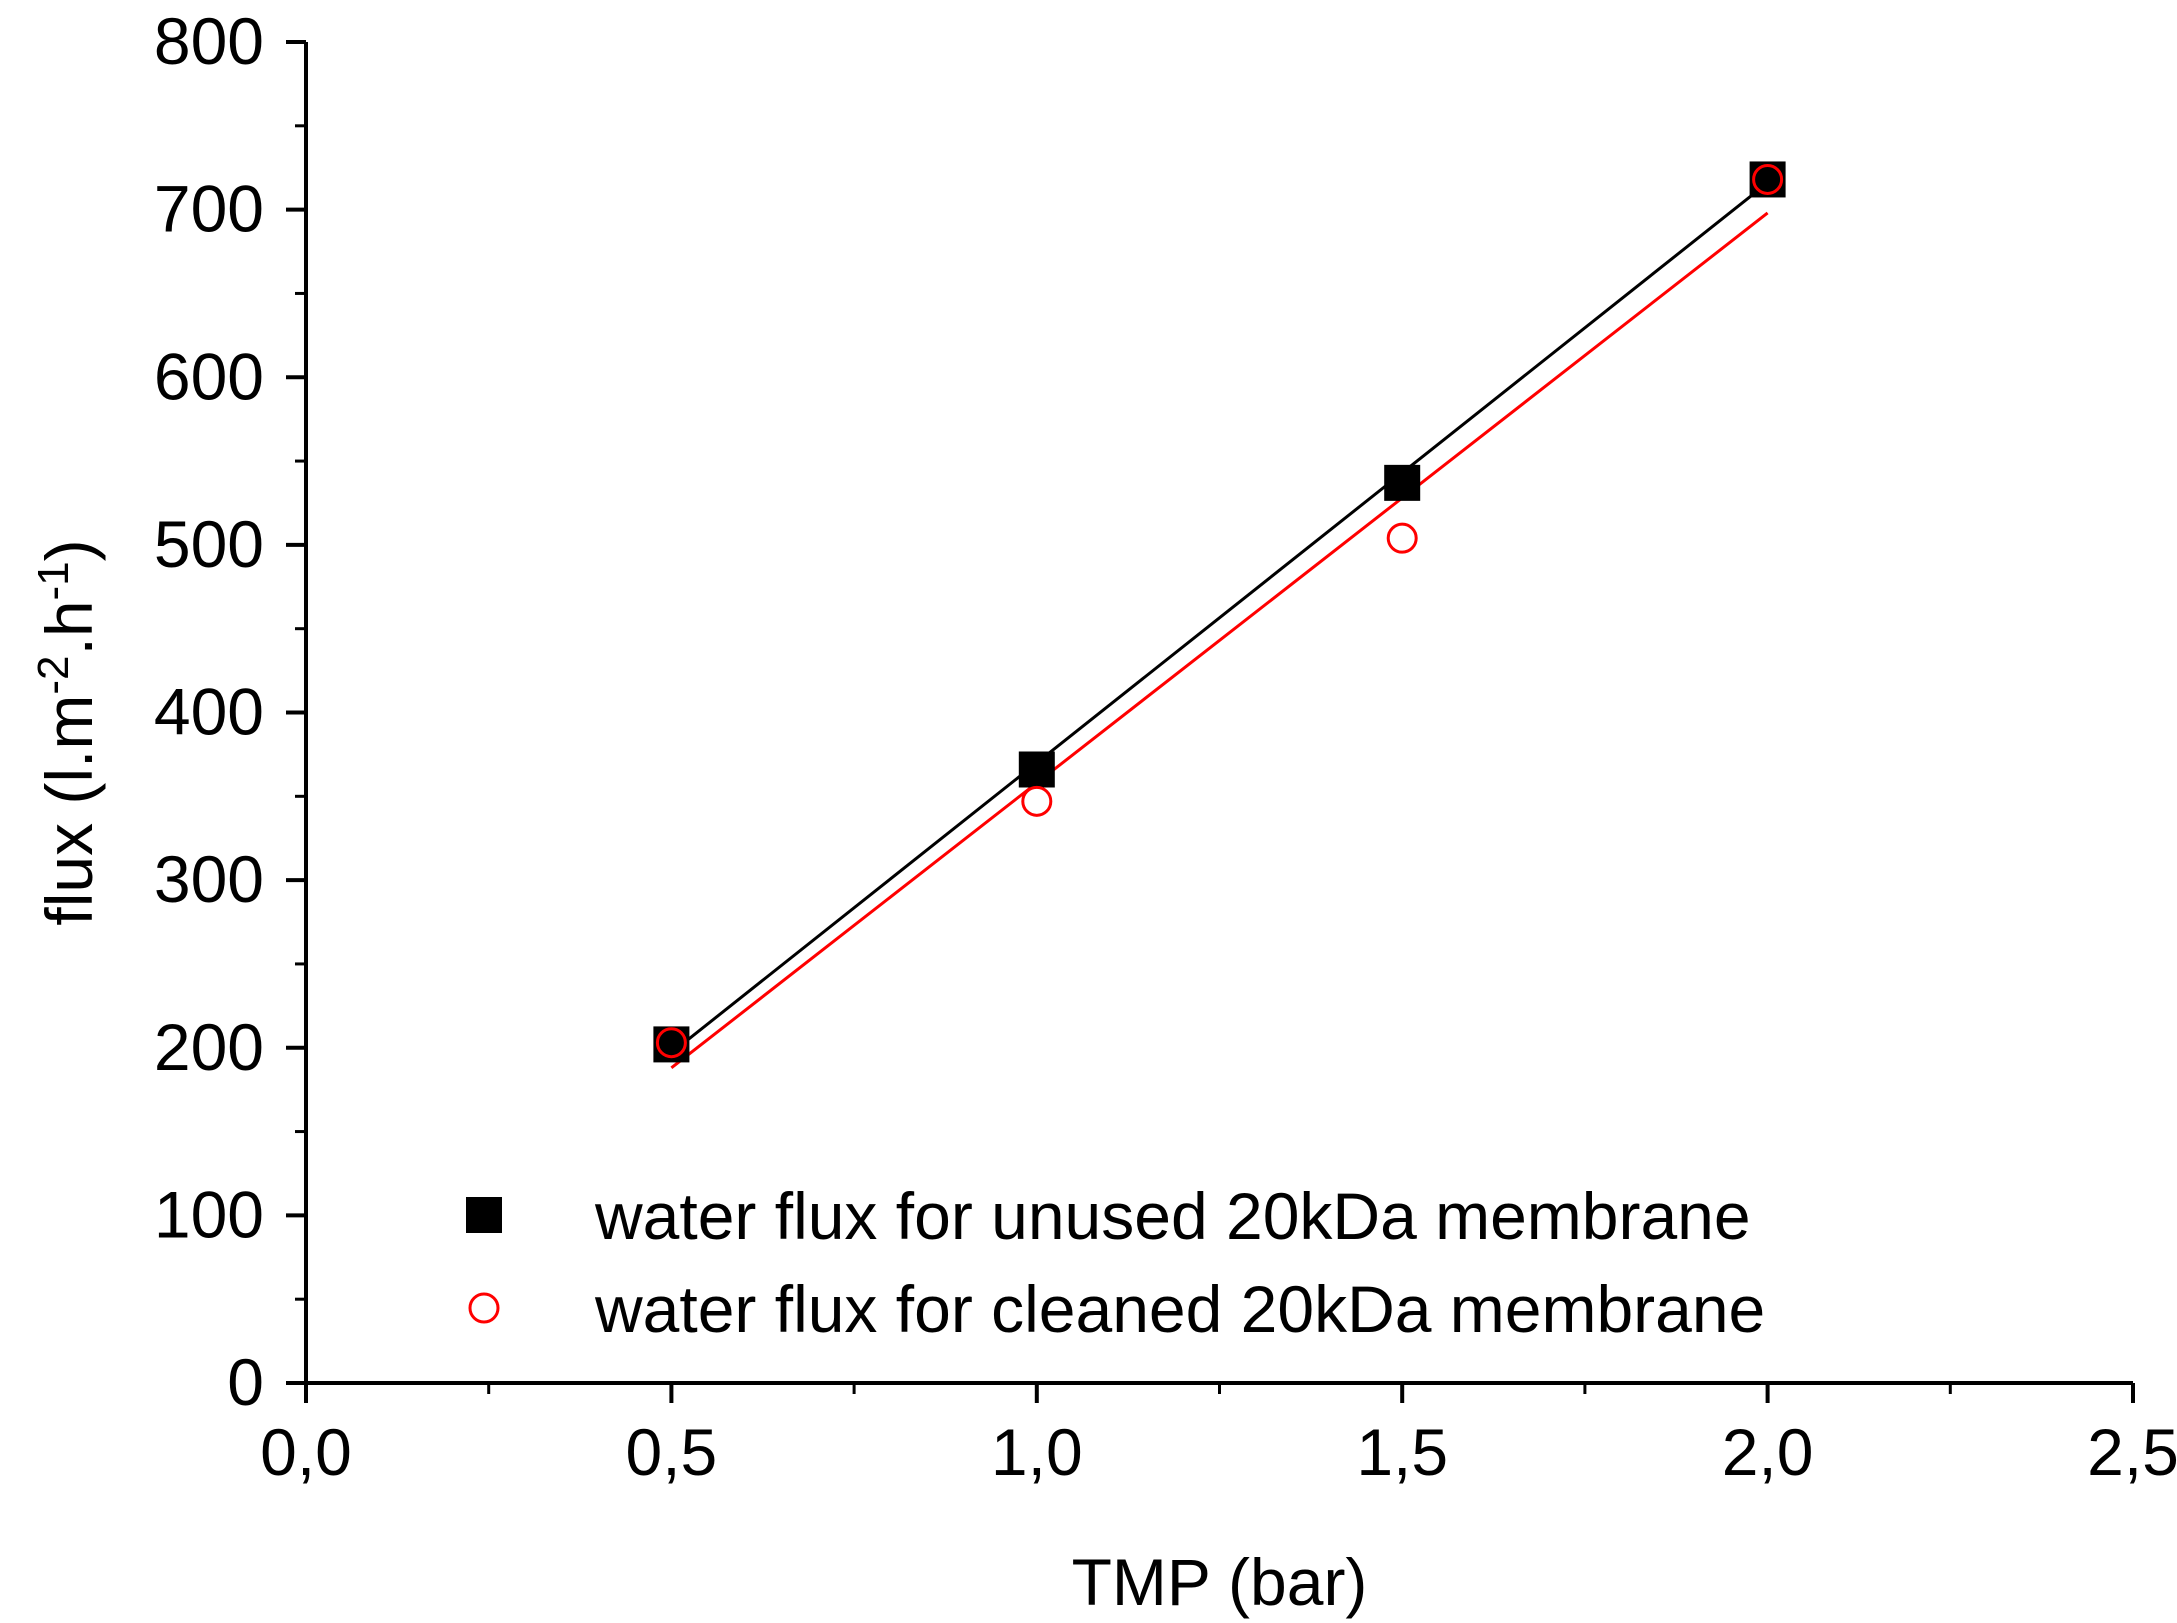 Image resolution: width=2177 pixels, height=1623 pixels. I want to click on x-tick-label: 2,5, so click(2132, 1452).